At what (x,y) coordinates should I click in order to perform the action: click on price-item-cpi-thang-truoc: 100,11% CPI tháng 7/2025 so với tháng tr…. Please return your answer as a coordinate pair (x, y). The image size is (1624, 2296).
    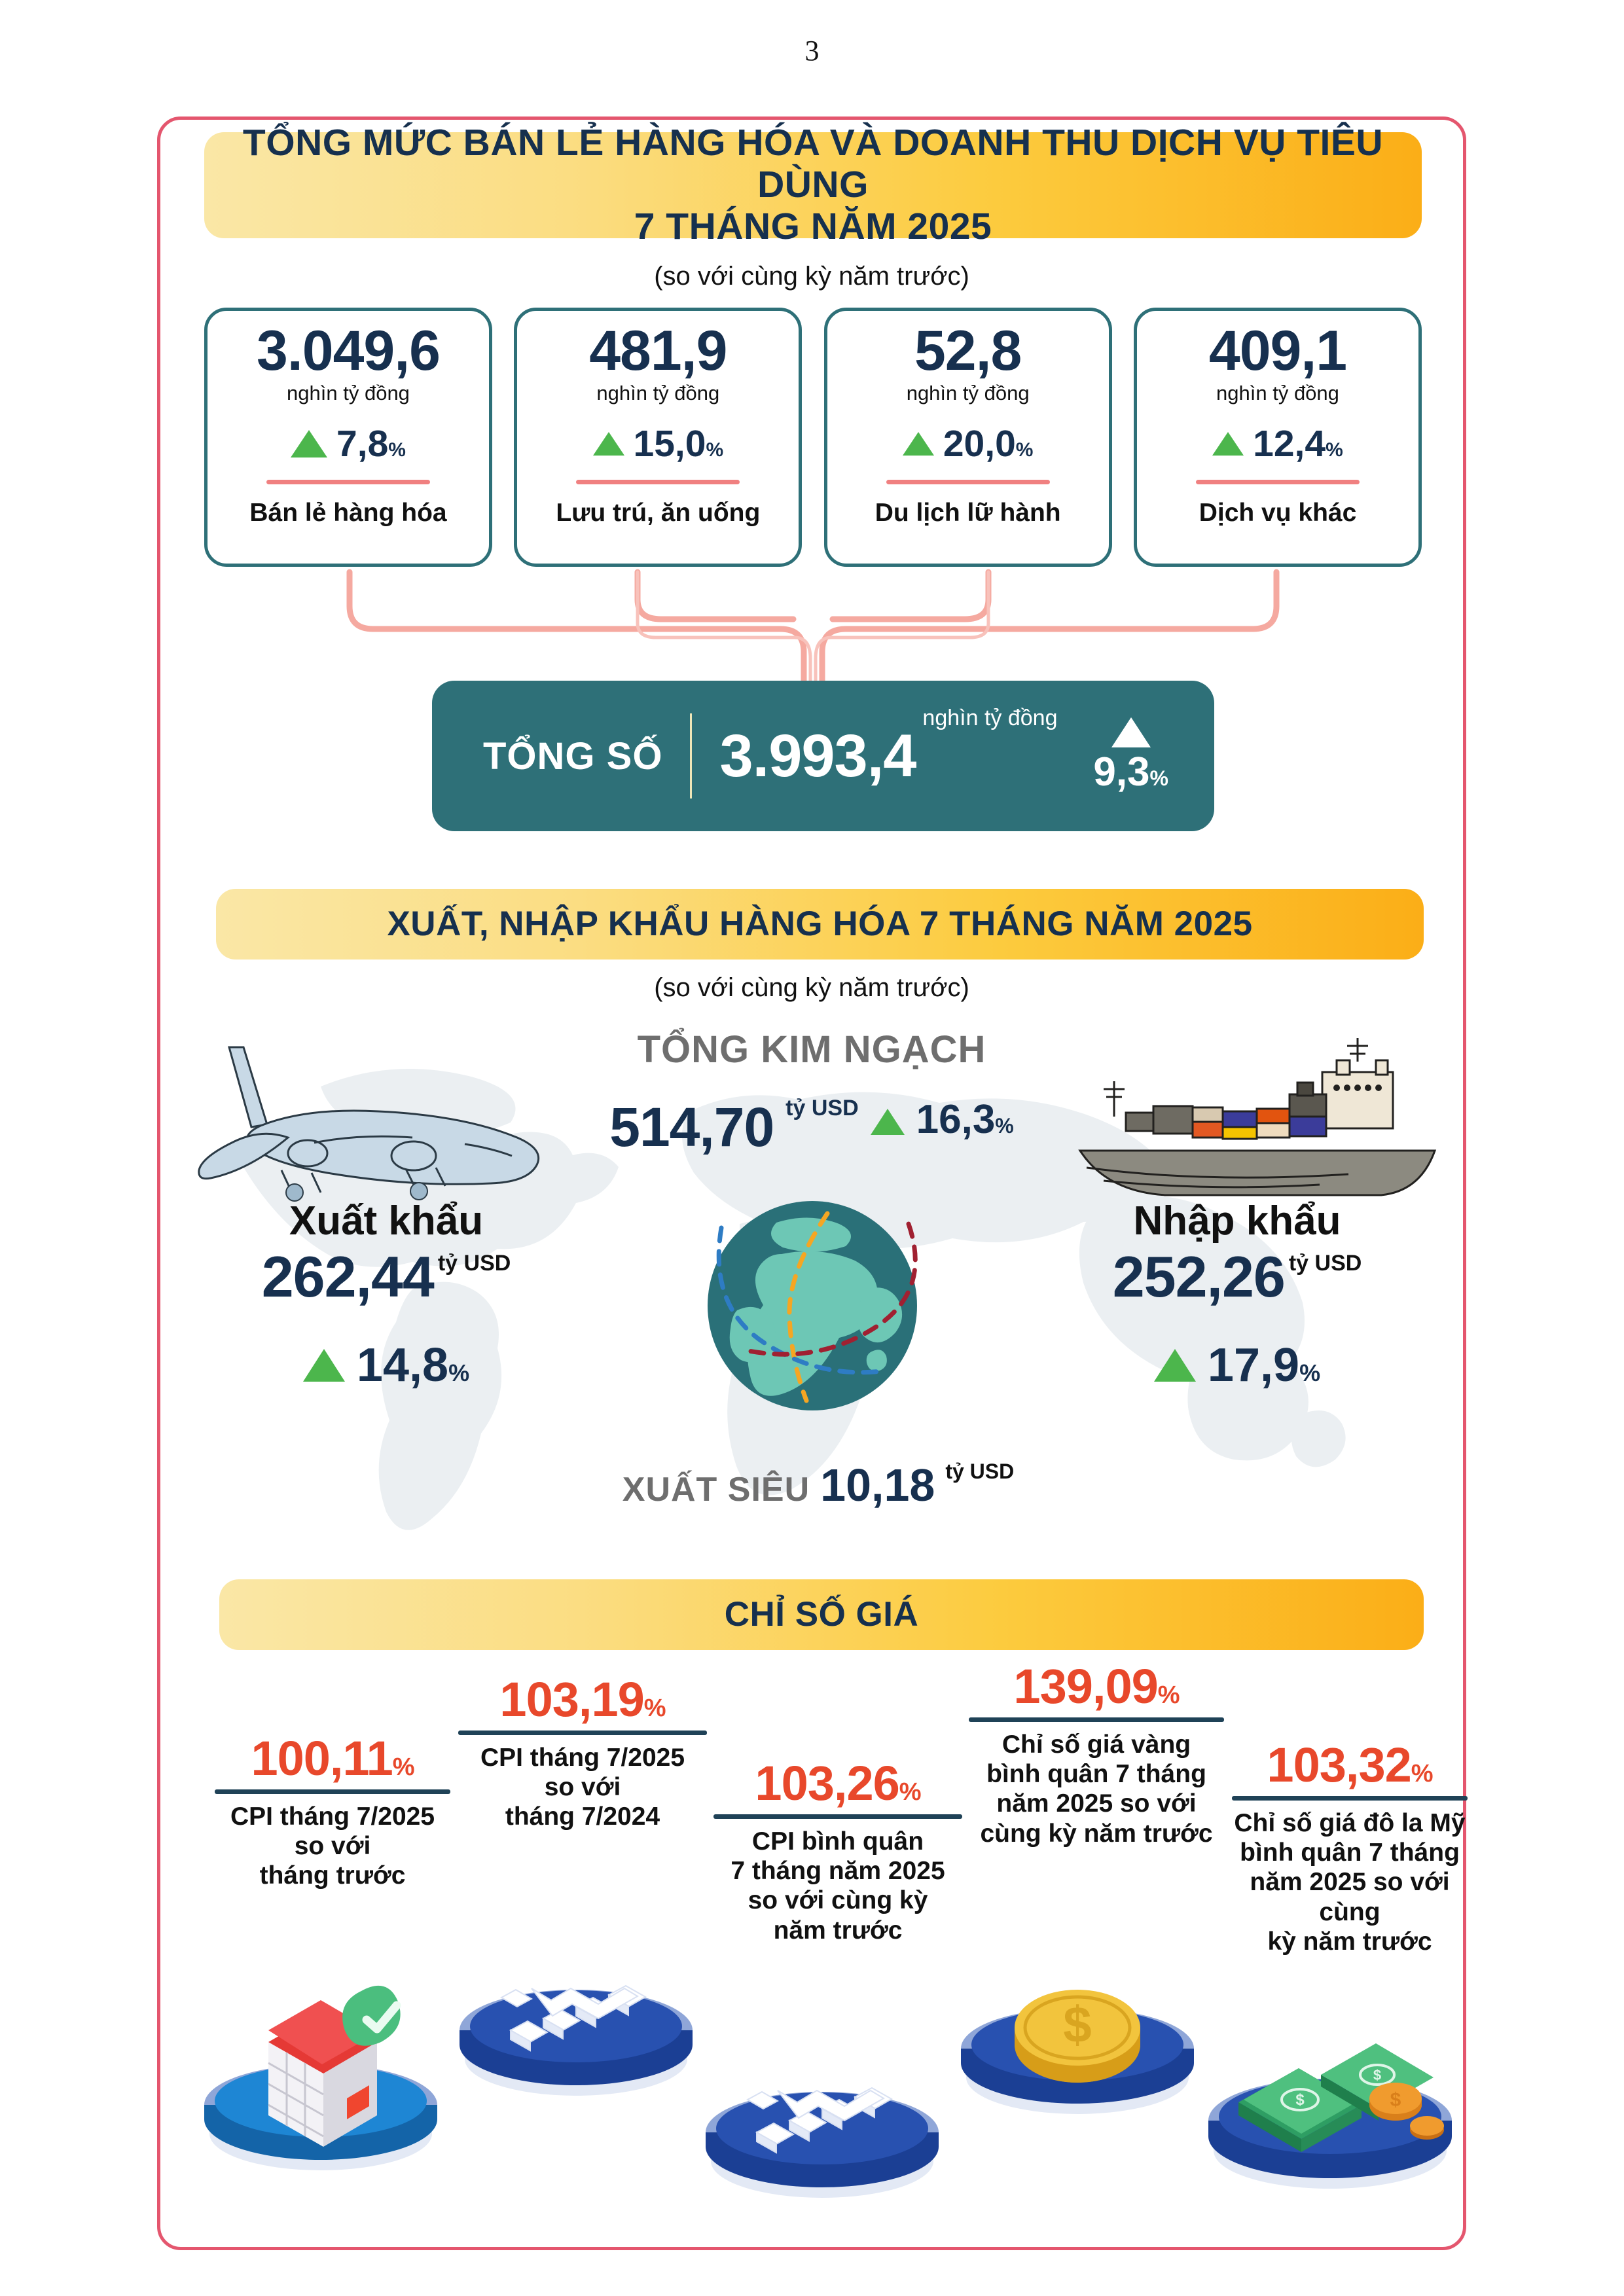
    Looking at the image, I should click on (332, 1812).